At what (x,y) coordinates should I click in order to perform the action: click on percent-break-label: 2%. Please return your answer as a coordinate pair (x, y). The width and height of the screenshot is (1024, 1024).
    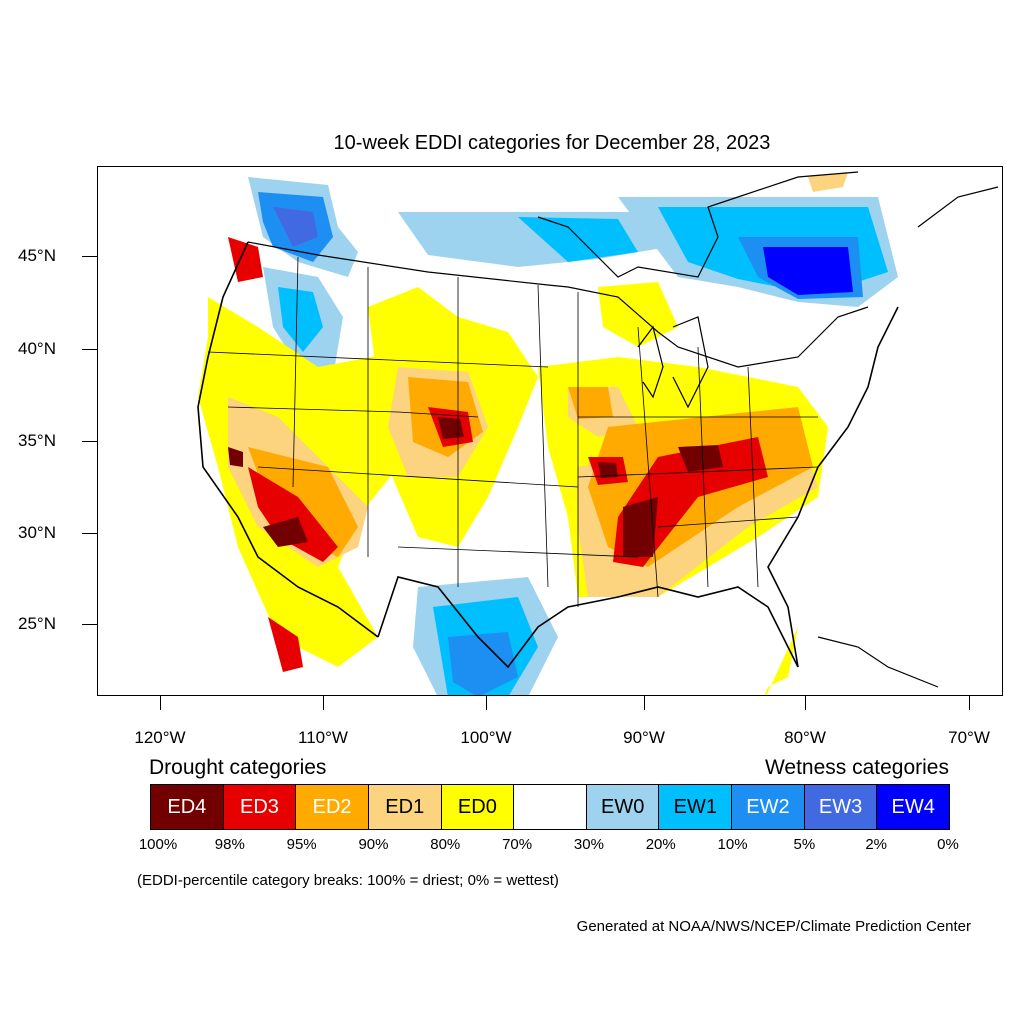
    Looking at the image, I should click on (876, 844).